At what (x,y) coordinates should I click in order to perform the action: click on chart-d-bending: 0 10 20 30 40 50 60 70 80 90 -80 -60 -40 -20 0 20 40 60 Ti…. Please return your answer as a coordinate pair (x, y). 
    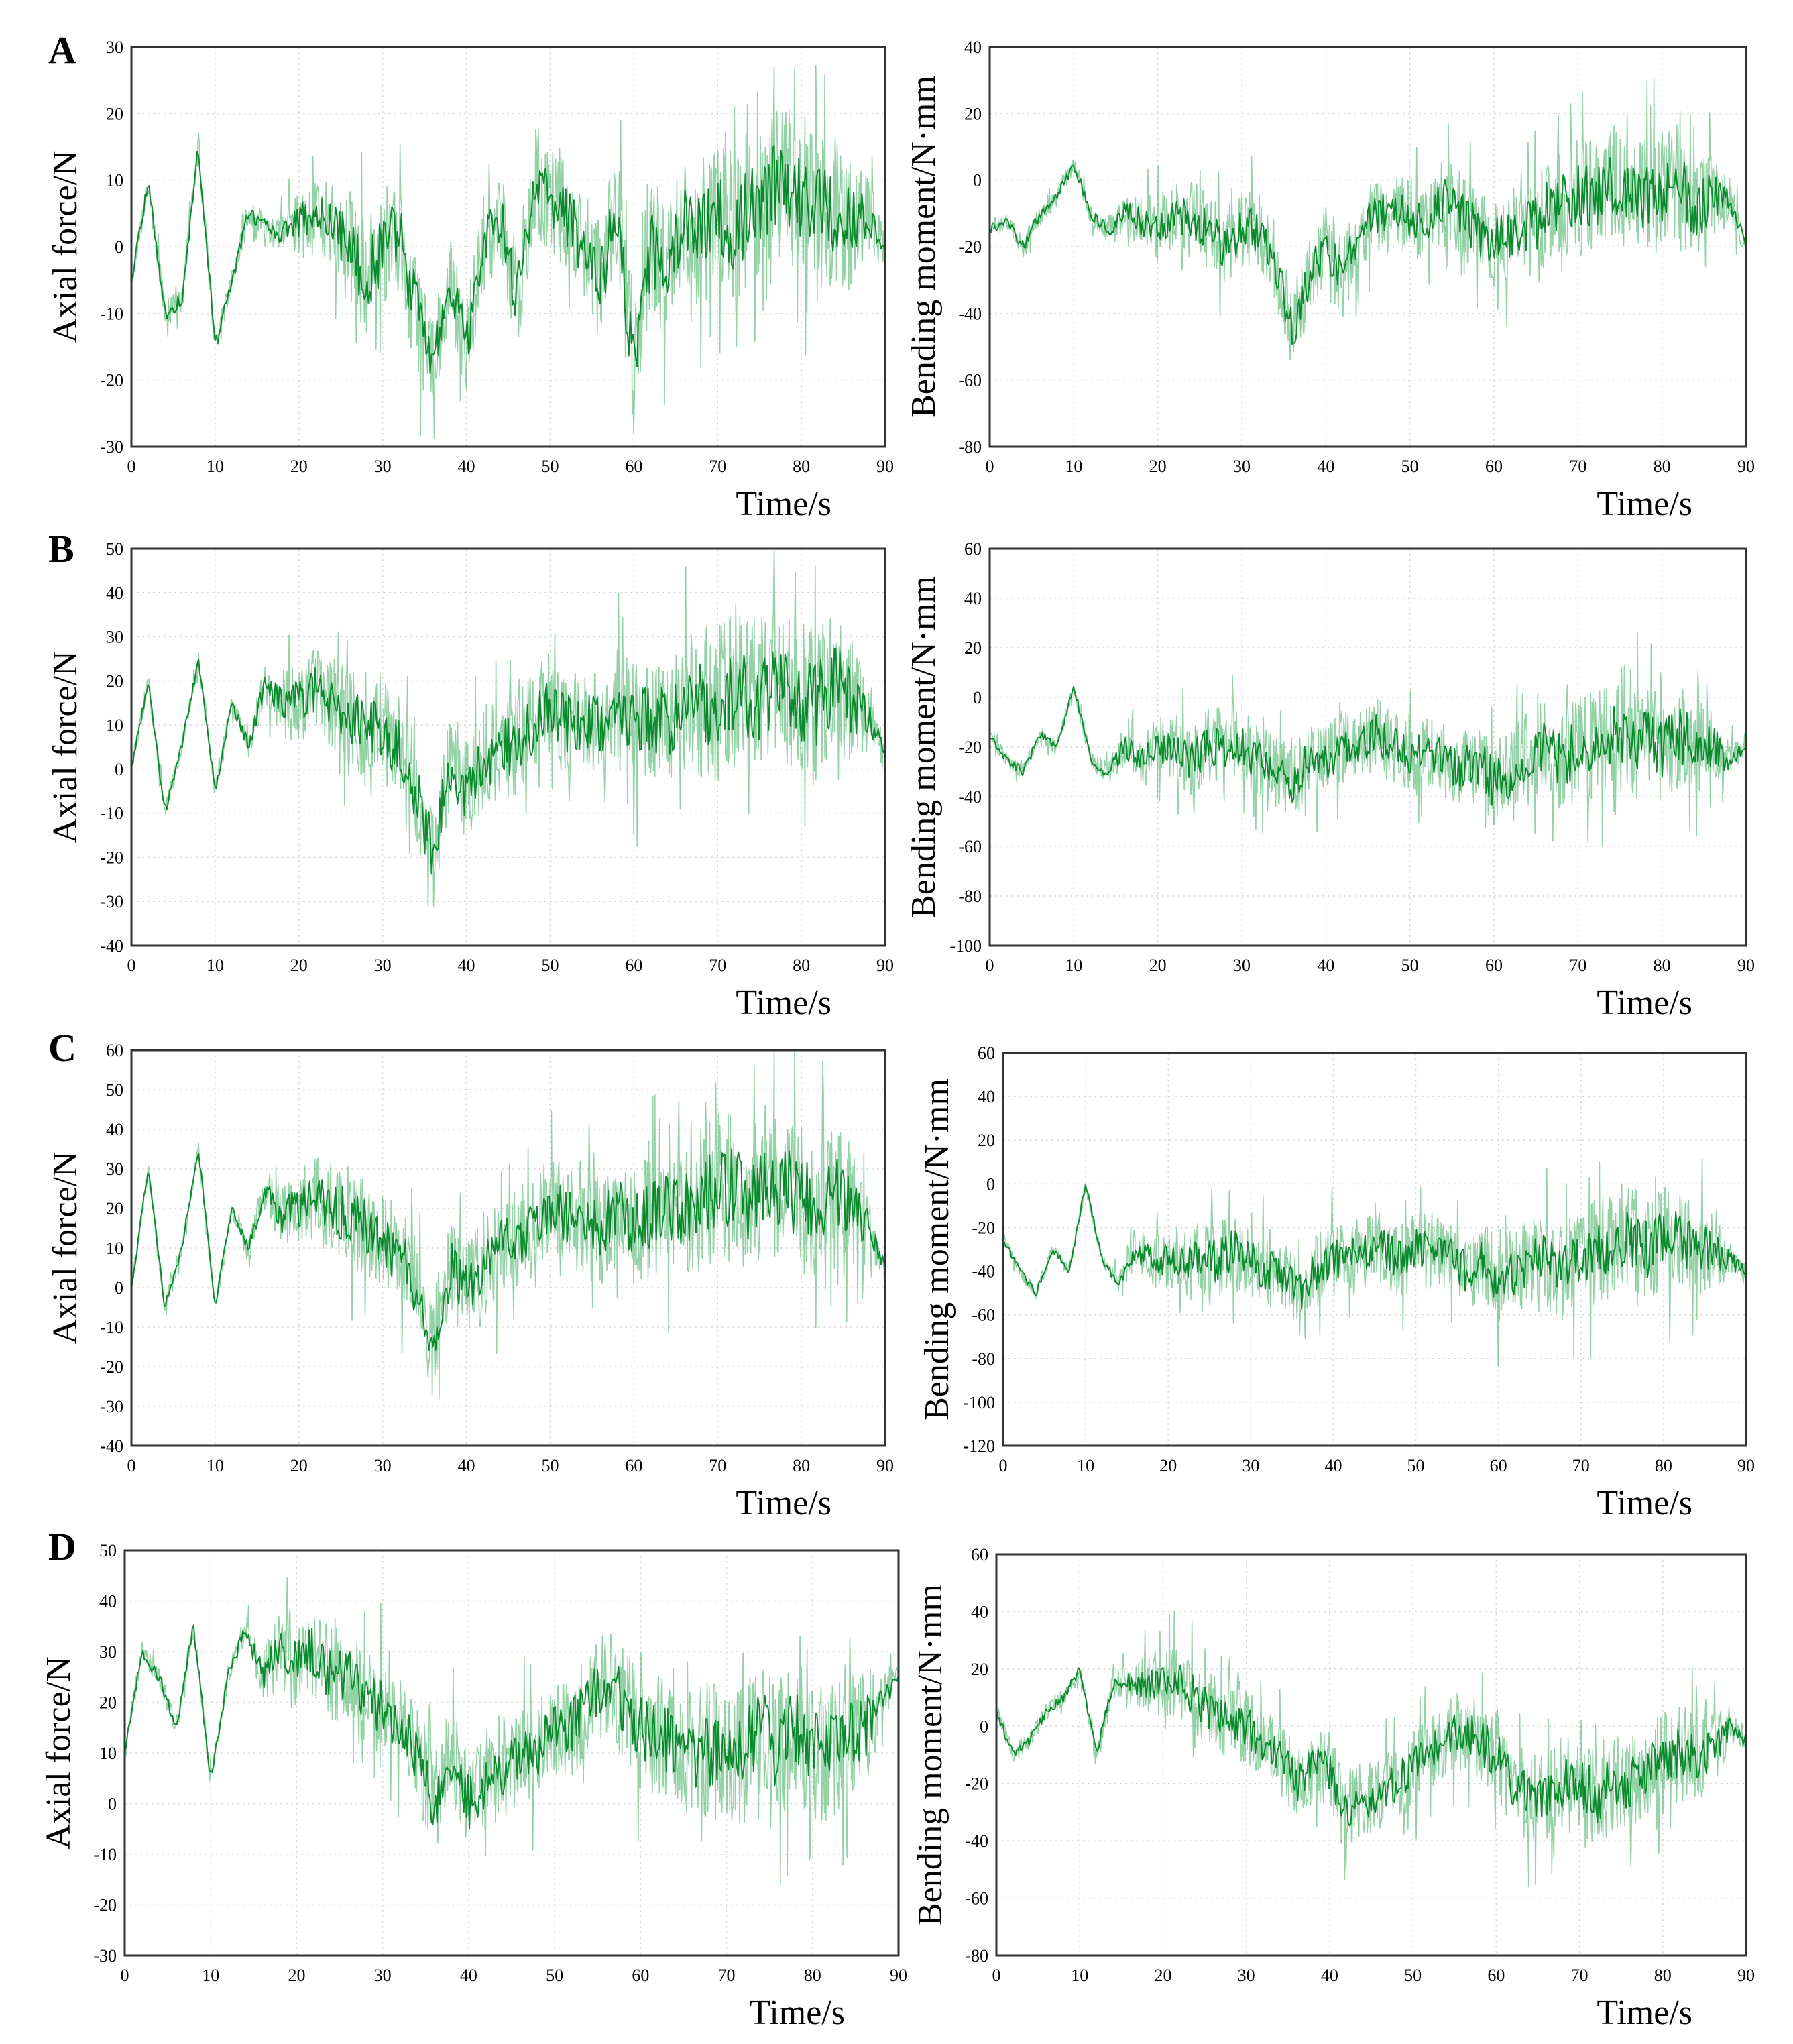
    Looking at the image, I should click on (1333, 1788).